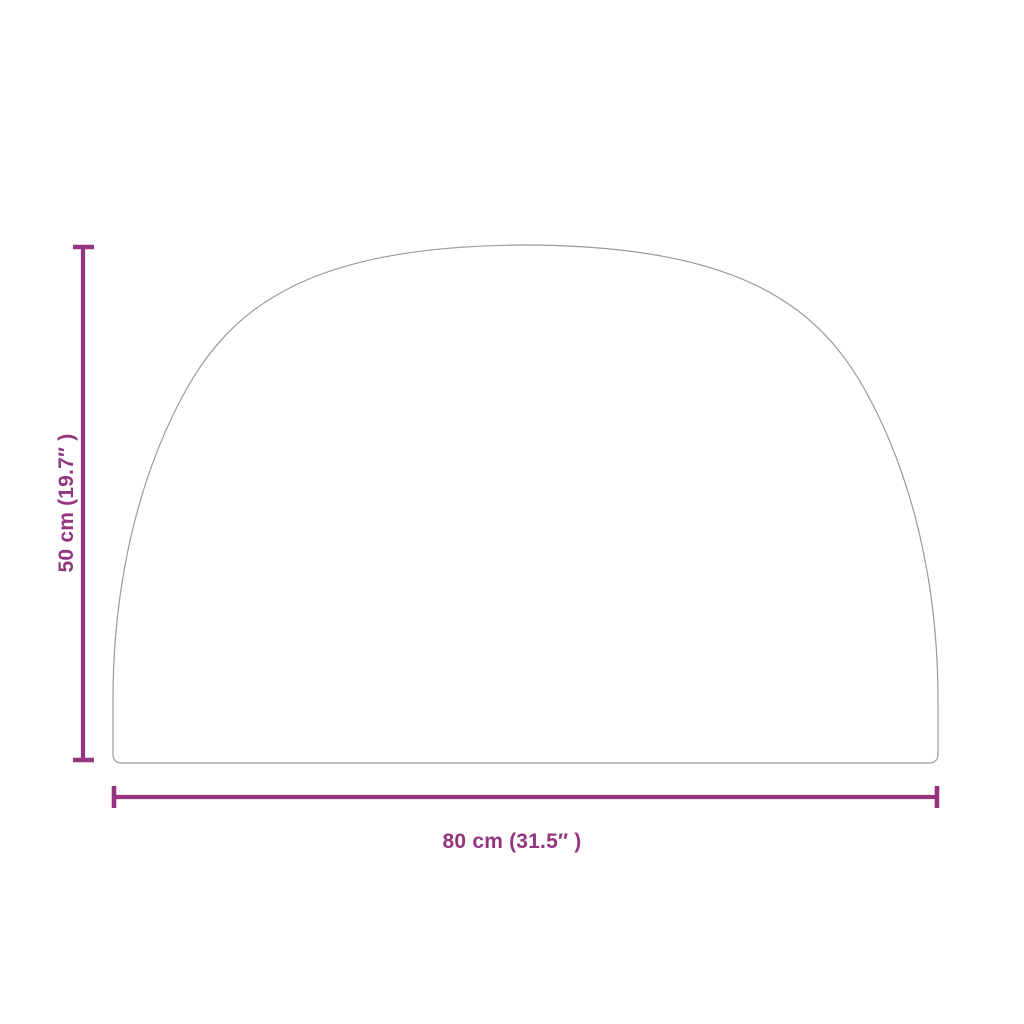 Image resolution: width=1024 pixels, height=1024 pixels. Describe the element at coordinates (525, 797) in the screenshot. I see `width-dimension-group` at that location.